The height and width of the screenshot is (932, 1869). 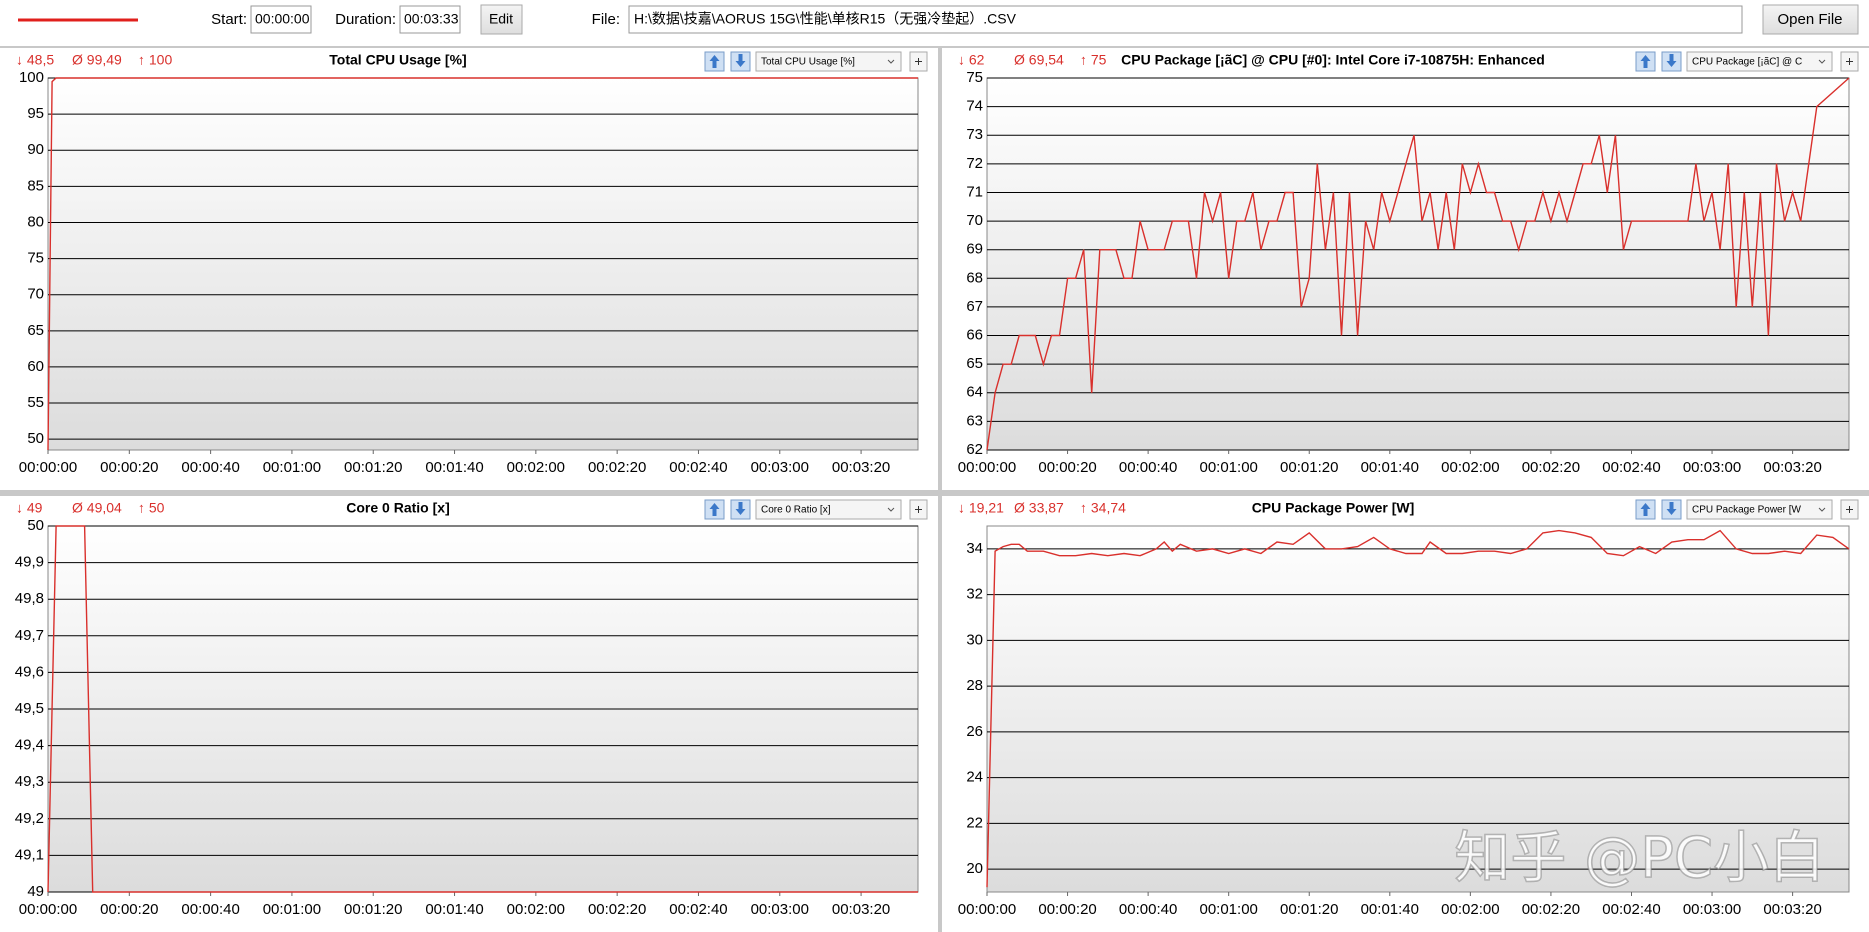 What do you see at coordinates (971, 60) in the screenshot?
I see `stat: ↓ 62` at bounding box center [971, 60].